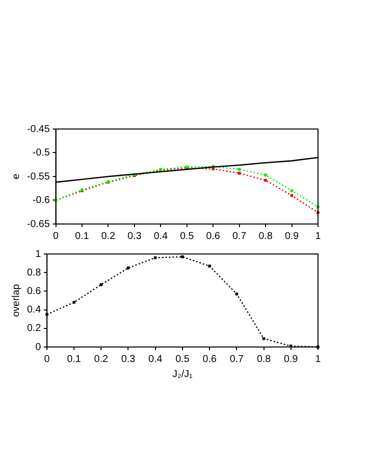 Image resolution: width=366 pixels, height=473 pixels. I want to click on y-tick-label: -0.65, so click(38, 224).